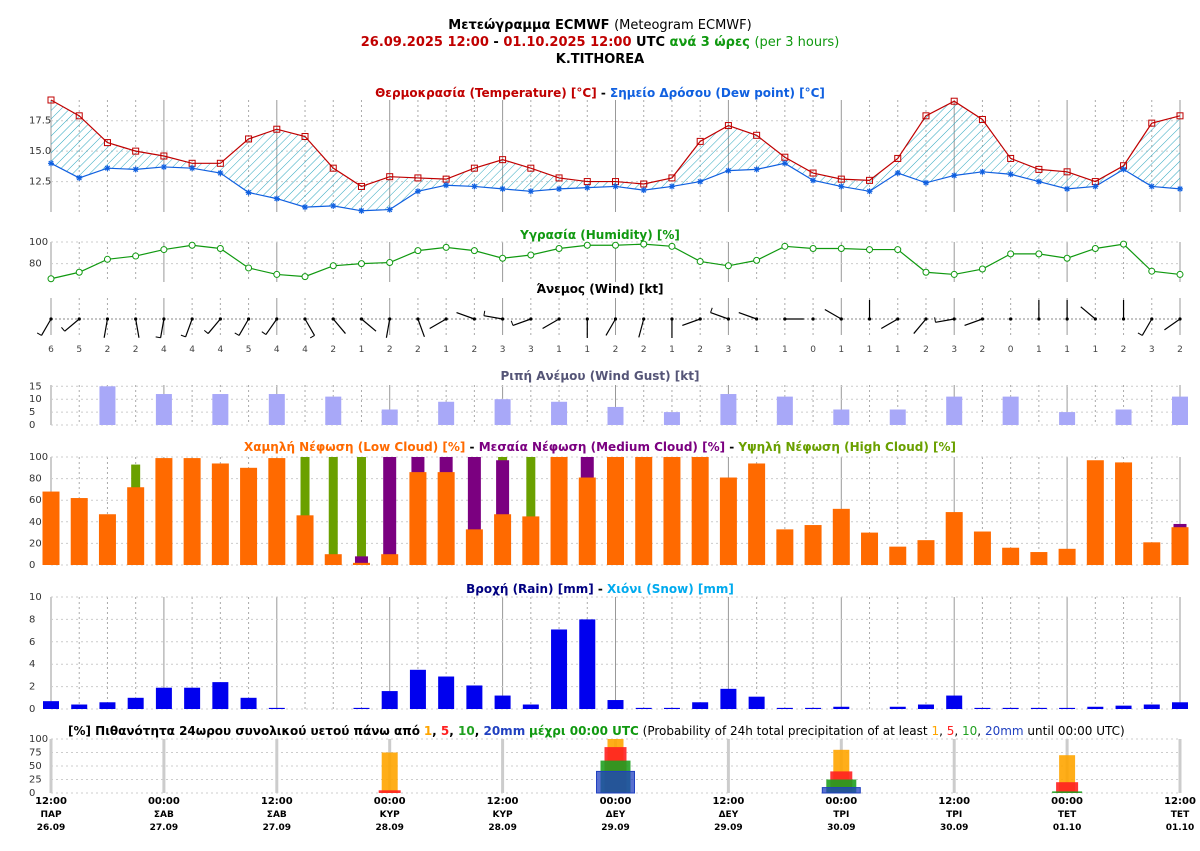 The width and height of the screenshot is (1200, 851). Describe the element at coordinates (1004, 731) in the screenshot. I see `prob-en-20: 20mm` at that location.